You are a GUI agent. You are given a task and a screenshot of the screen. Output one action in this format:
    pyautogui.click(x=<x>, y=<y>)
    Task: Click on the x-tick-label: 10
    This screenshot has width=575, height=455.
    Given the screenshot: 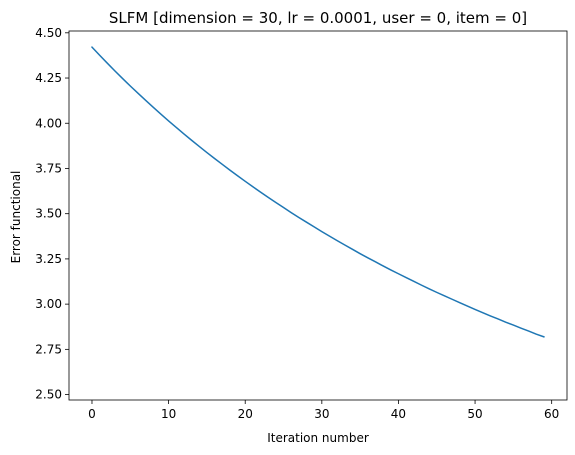 What is the action you would take?
    pyautogui.click(x=168, y=414)
    